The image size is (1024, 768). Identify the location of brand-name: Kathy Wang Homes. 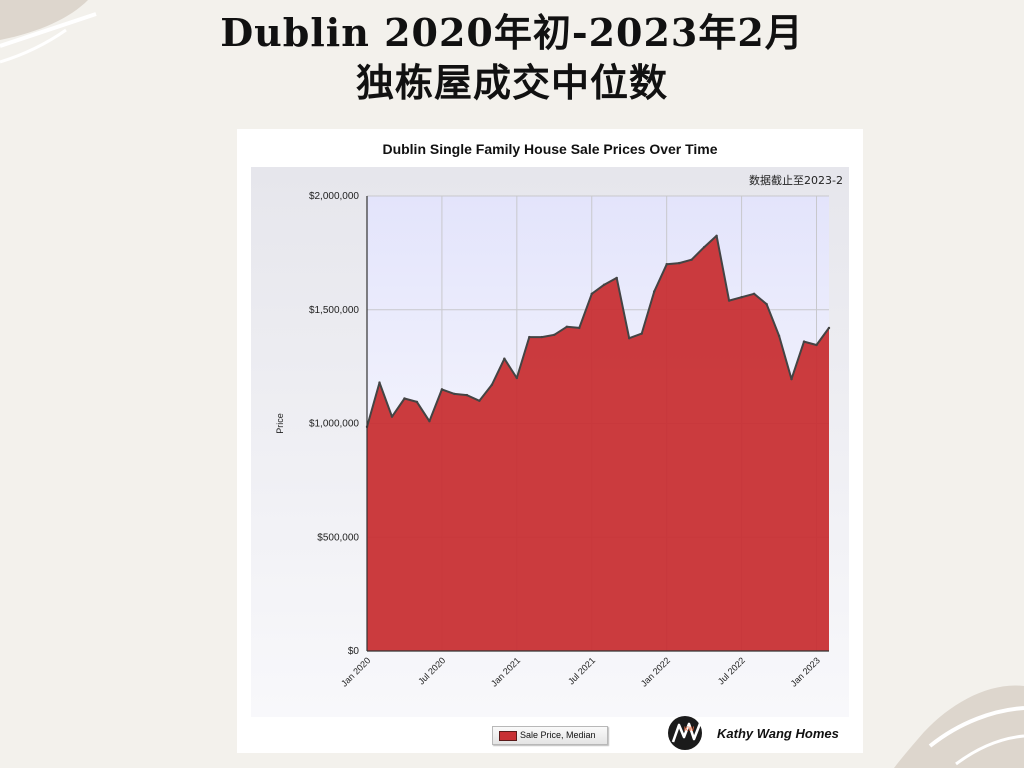
(778, 733).